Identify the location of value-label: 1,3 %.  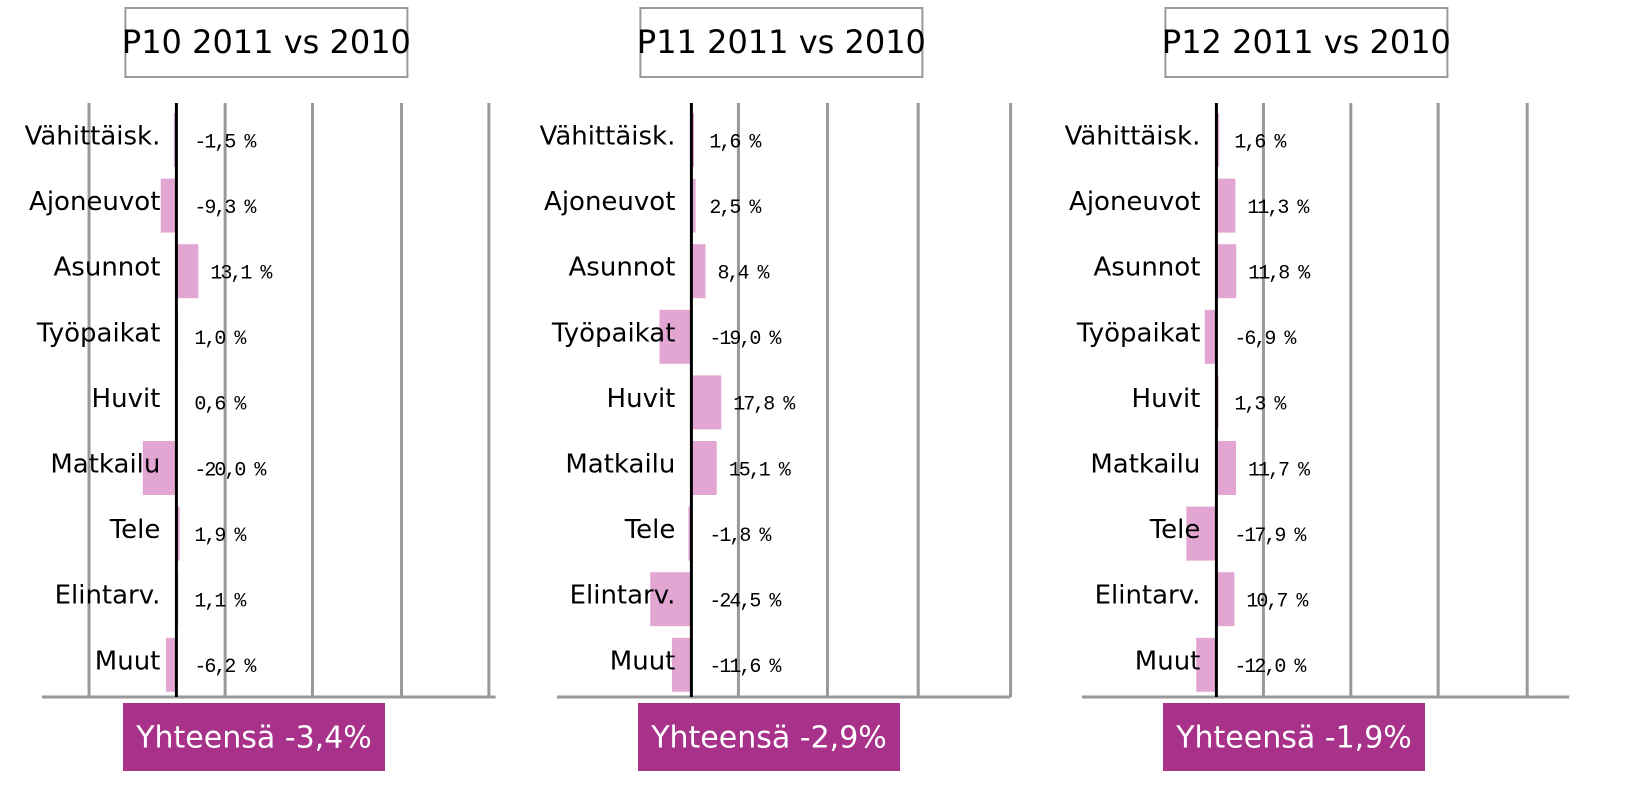
(1260, 405).